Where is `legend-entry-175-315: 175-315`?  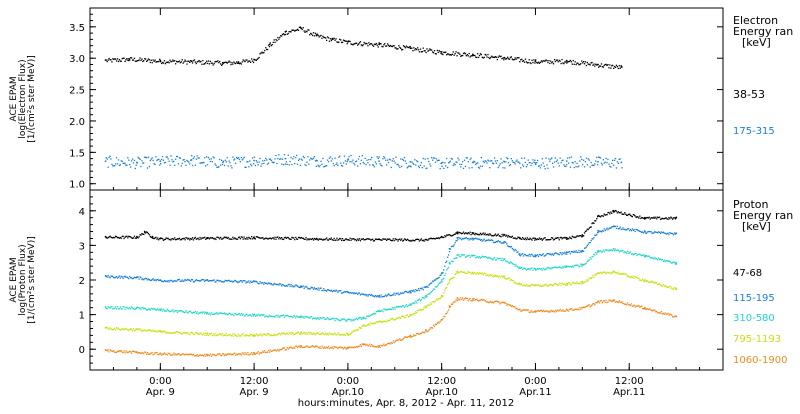
legend-entry-175-315: 175-315 is located at coordinates (754, 131).